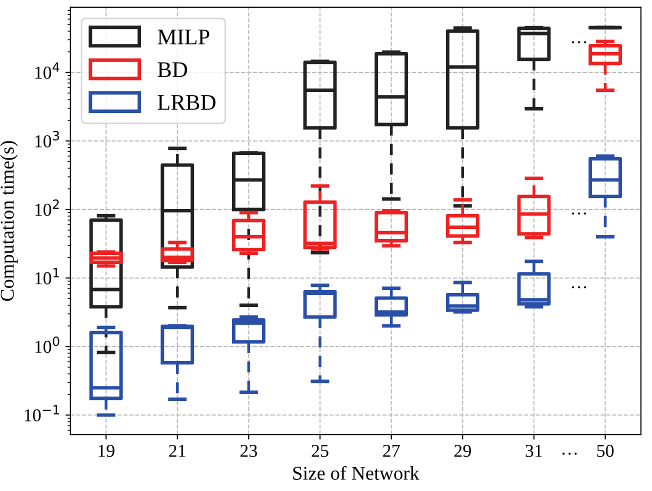 This screenshot has height=491, width=652. I want to click on x-tick-label: 29, so click(462, 450).